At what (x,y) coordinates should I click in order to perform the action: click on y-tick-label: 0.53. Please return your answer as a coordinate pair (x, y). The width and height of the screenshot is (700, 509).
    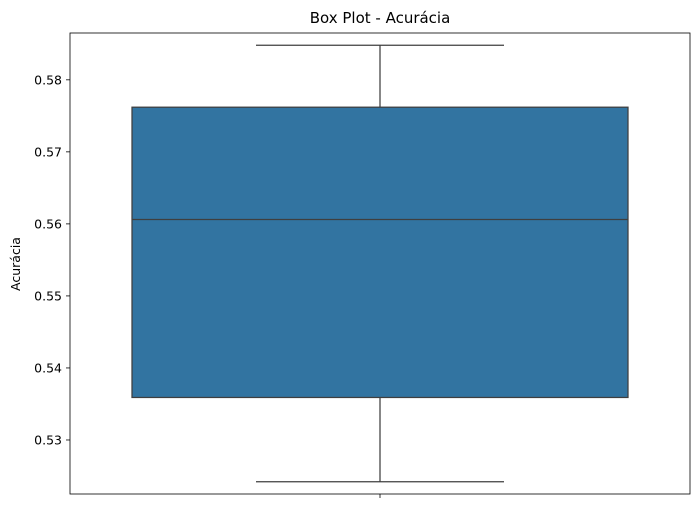
    Looking at the image, I should click on (48, 439).